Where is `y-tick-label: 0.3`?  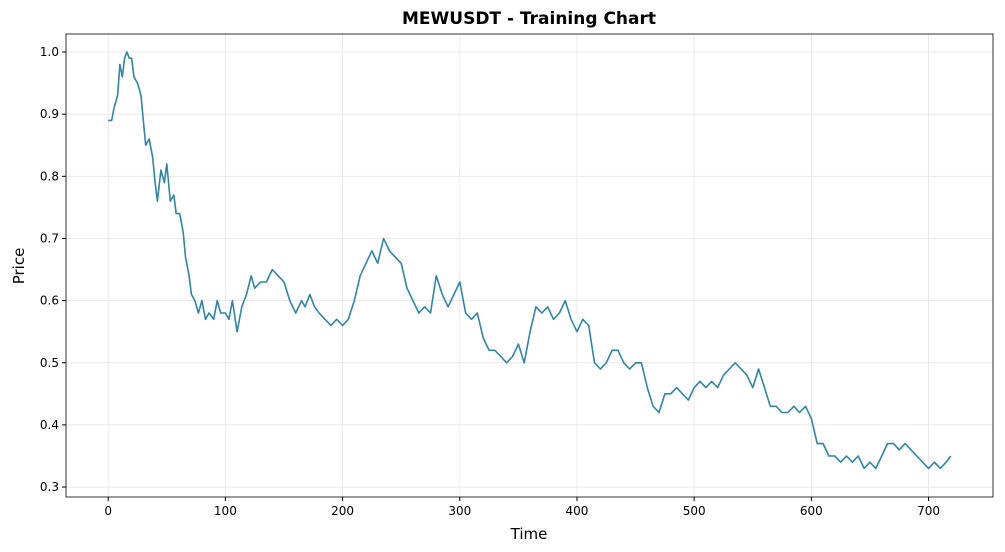
y-tick-label: 0.3 is located at coordinates (49, 487).